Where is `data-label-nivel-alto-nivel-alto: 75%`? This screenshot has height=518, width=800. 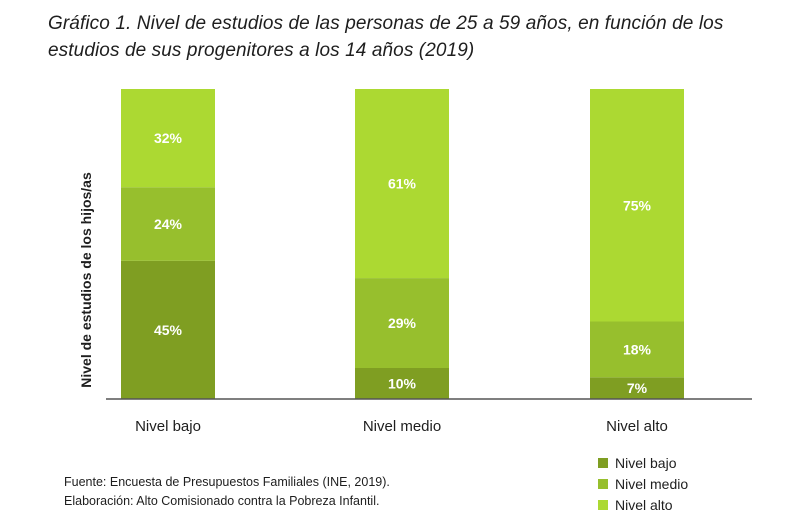 data-label-nivel-alto-nivel-alto: 75% is located at coordinates (637, 205).